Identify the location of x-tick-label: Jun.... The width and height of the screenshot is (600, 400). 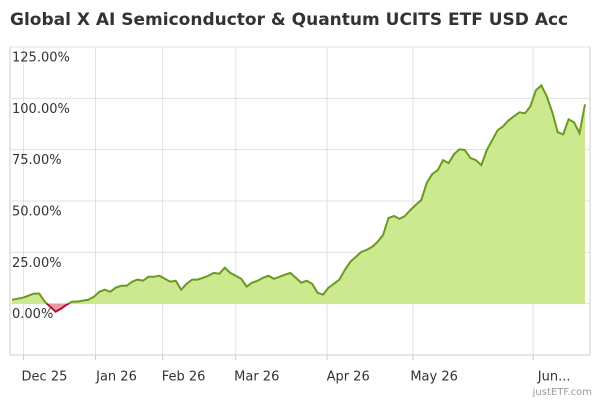
(554, 377).